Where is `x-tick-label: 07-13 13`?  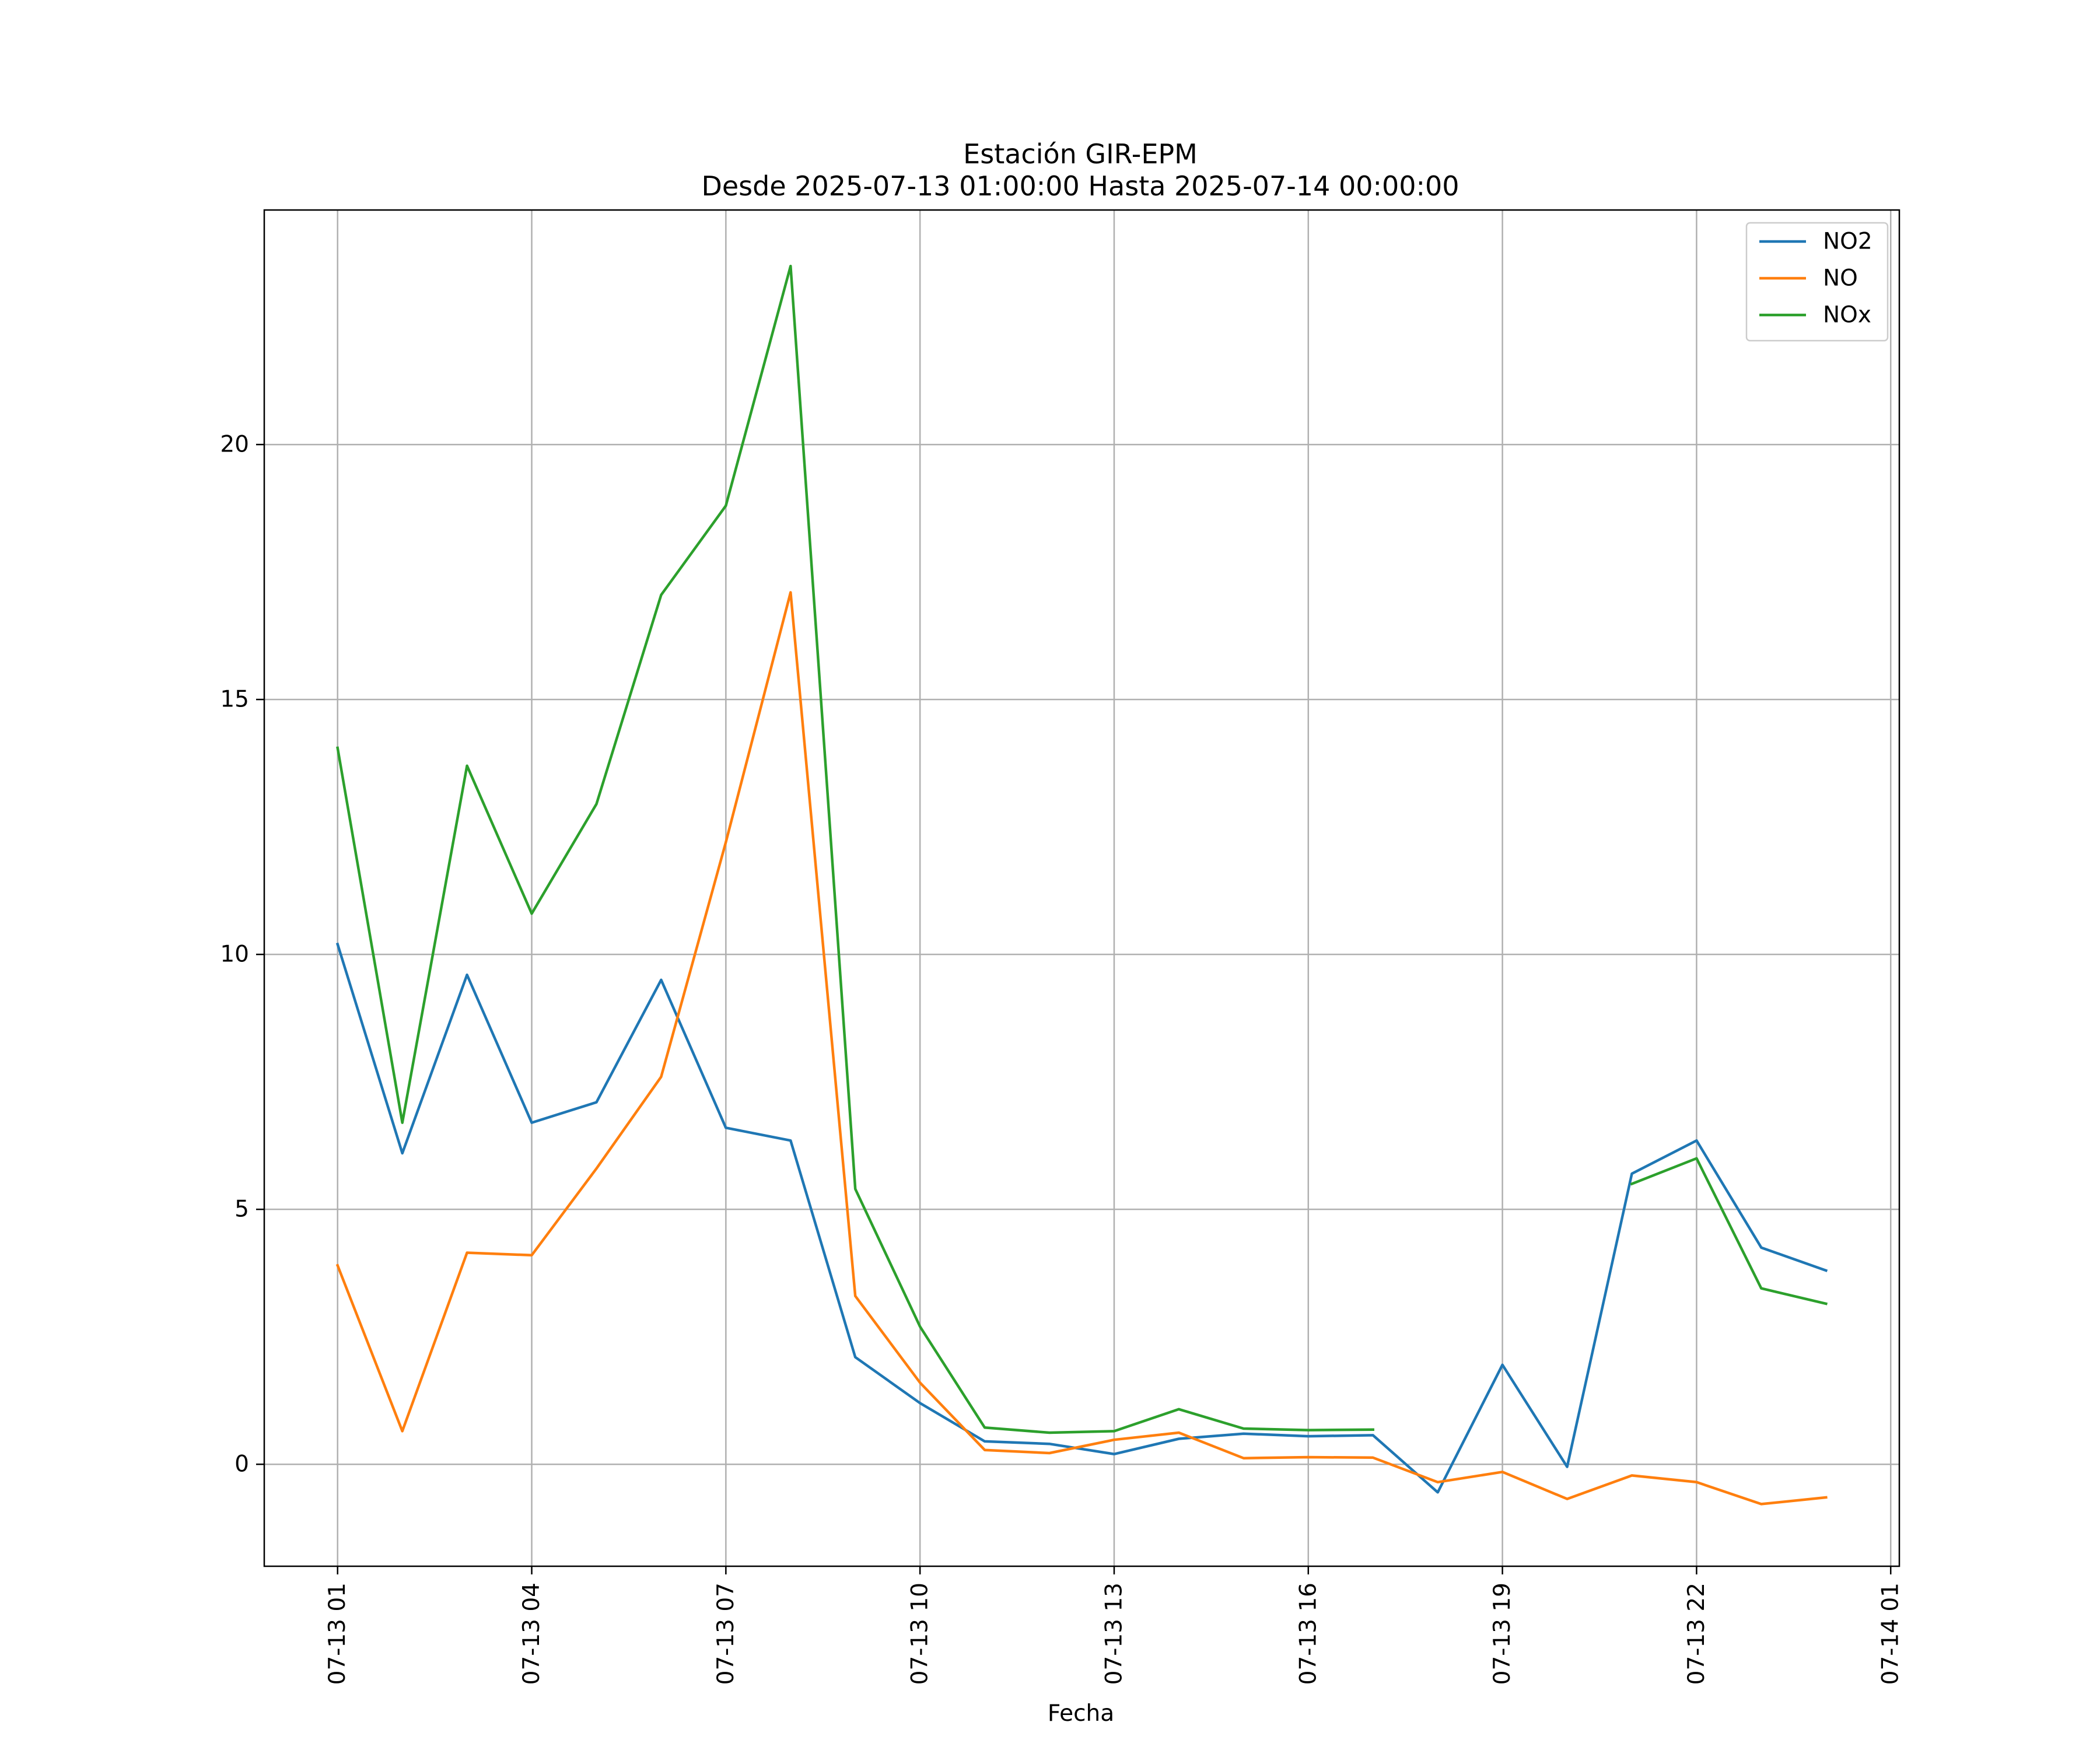 x-tick-label: 07-13 13 is located at coordinates (1114, 1634).